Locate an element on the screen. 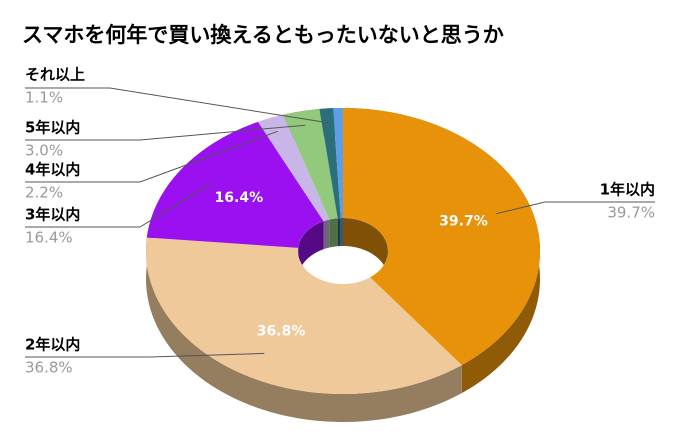 The image size is (680, 436). category-label: 1年以内 is located at coordinates (627, 190).